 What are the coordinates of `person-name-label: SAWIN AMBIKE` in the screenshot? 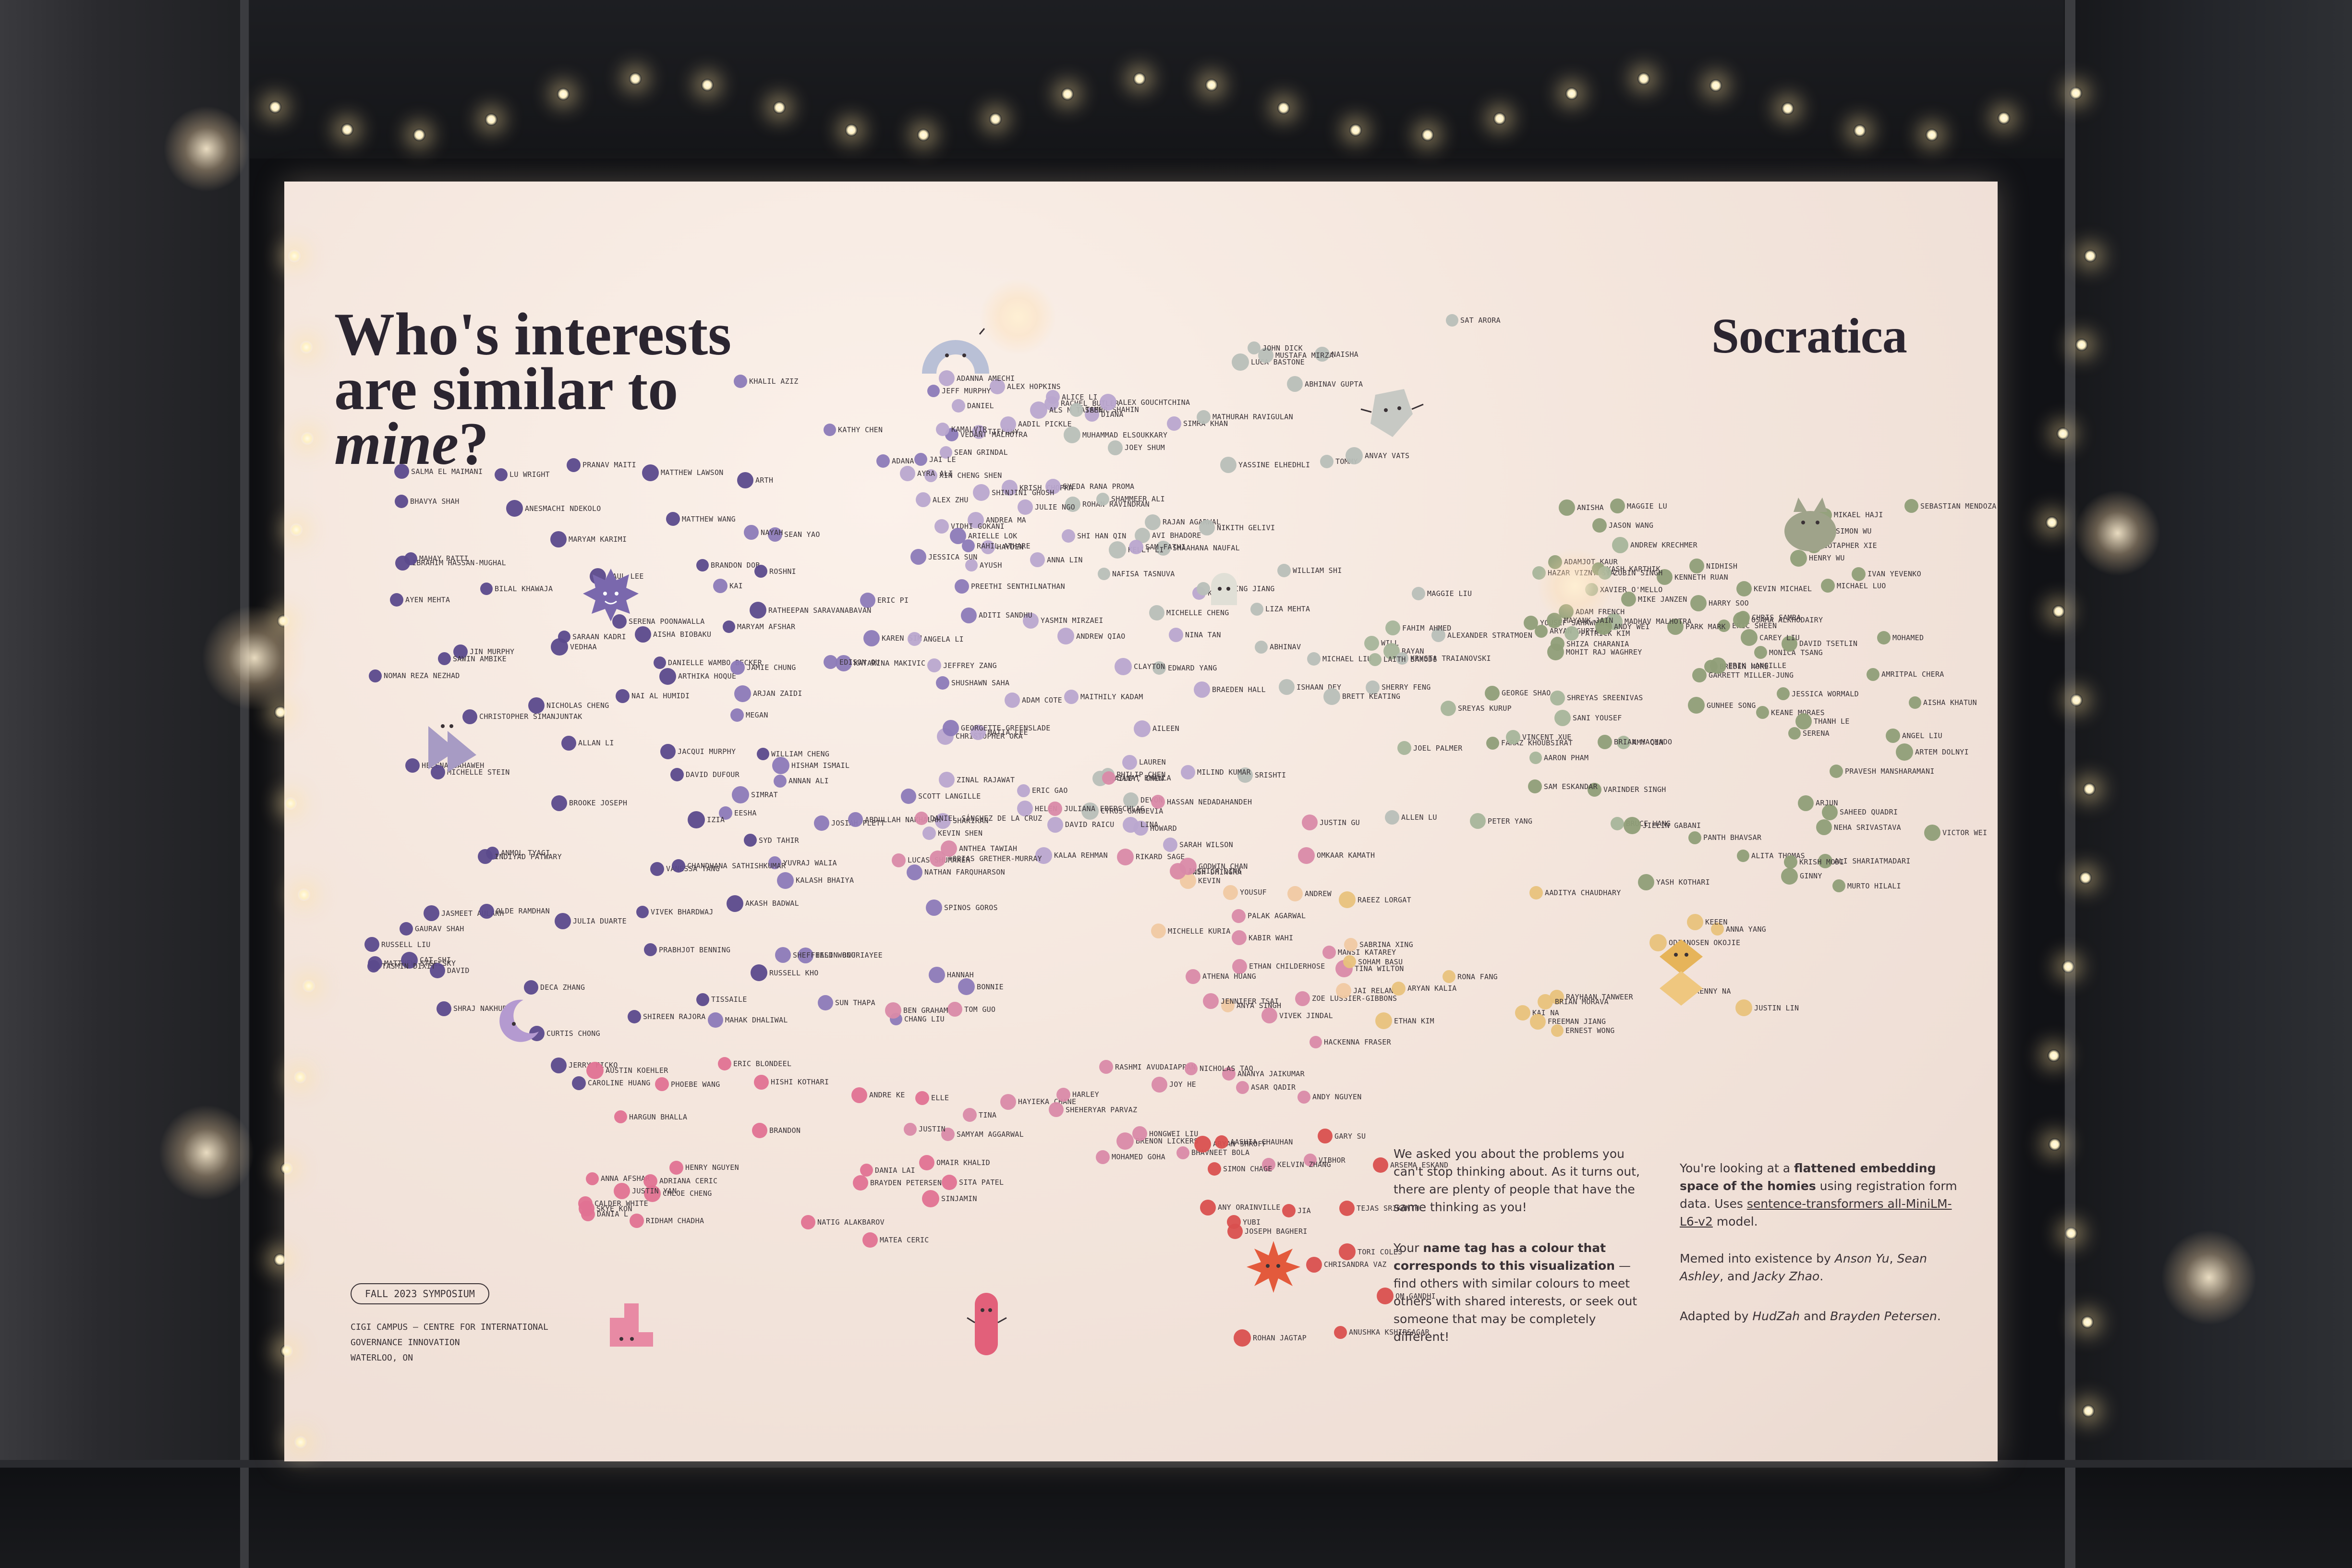 It's located at (480, 659).